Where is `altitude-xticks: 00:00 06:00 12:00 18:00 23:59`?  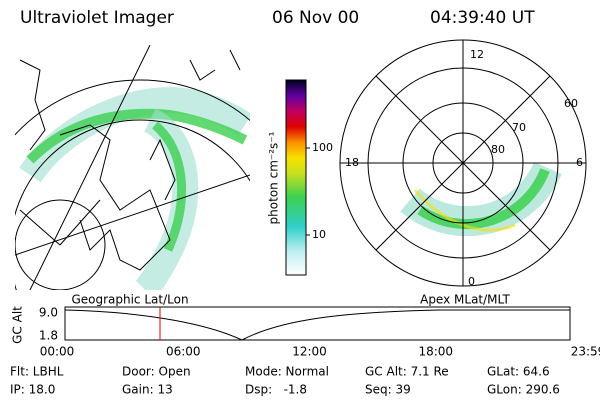
altitude-xticks: 00:00 06:00 12:00 18:00 23:59 is located at coordinates (320, 352).